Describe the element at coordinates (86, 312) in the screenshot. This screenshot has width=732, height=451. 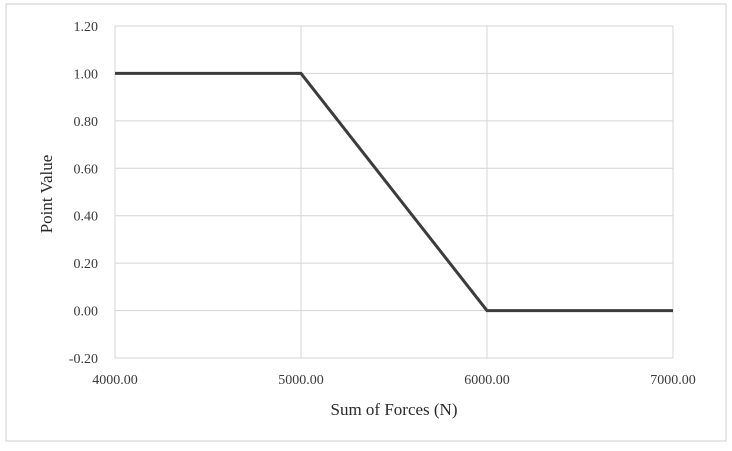
I see `y-tick-label: 0.00` at that location.